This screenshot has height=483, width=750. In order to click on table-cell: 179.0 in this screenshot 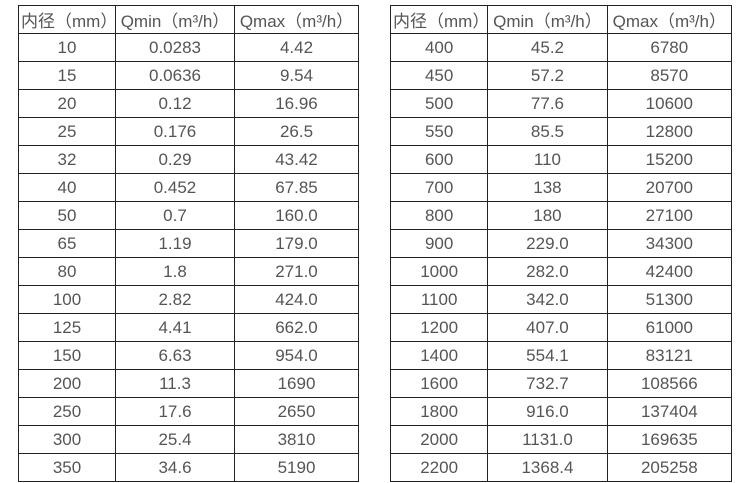, I will do `click(296, 243)`.